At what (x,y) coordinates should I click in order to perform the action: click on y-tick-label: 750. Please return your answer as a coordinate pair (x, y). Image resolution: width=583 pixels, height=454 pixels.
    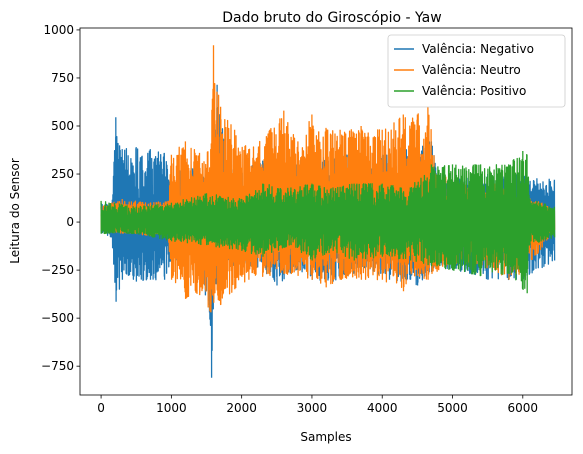
    Looking at the image, I should click on (62, 78).